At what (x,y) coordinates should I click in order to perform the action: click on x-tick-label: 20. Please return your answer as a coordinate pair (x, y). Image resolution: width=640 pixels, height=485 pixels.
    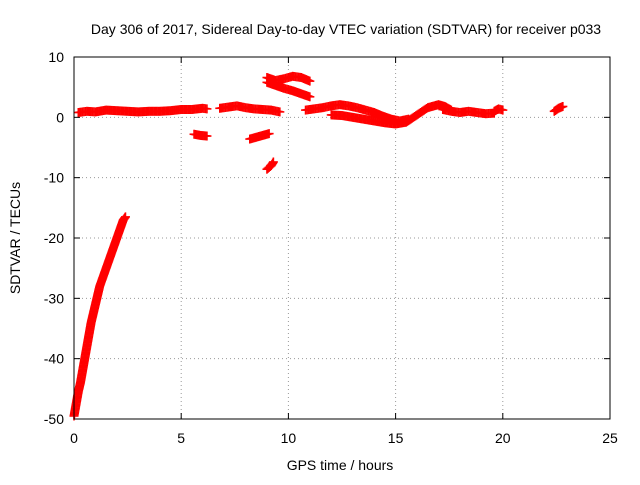
    Looking at the image, I should click on (503, 438).